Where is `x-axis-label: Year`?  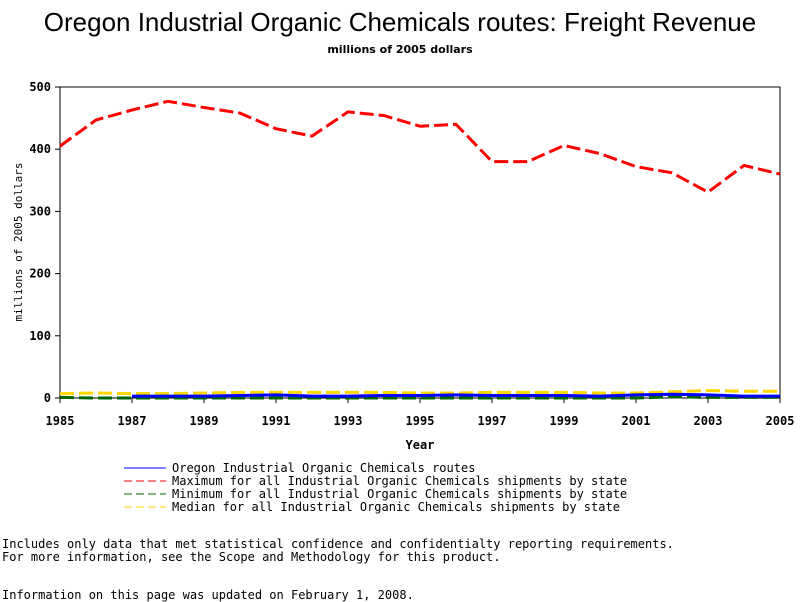 x-axis-label: Year is located at coordinates (420, 445).